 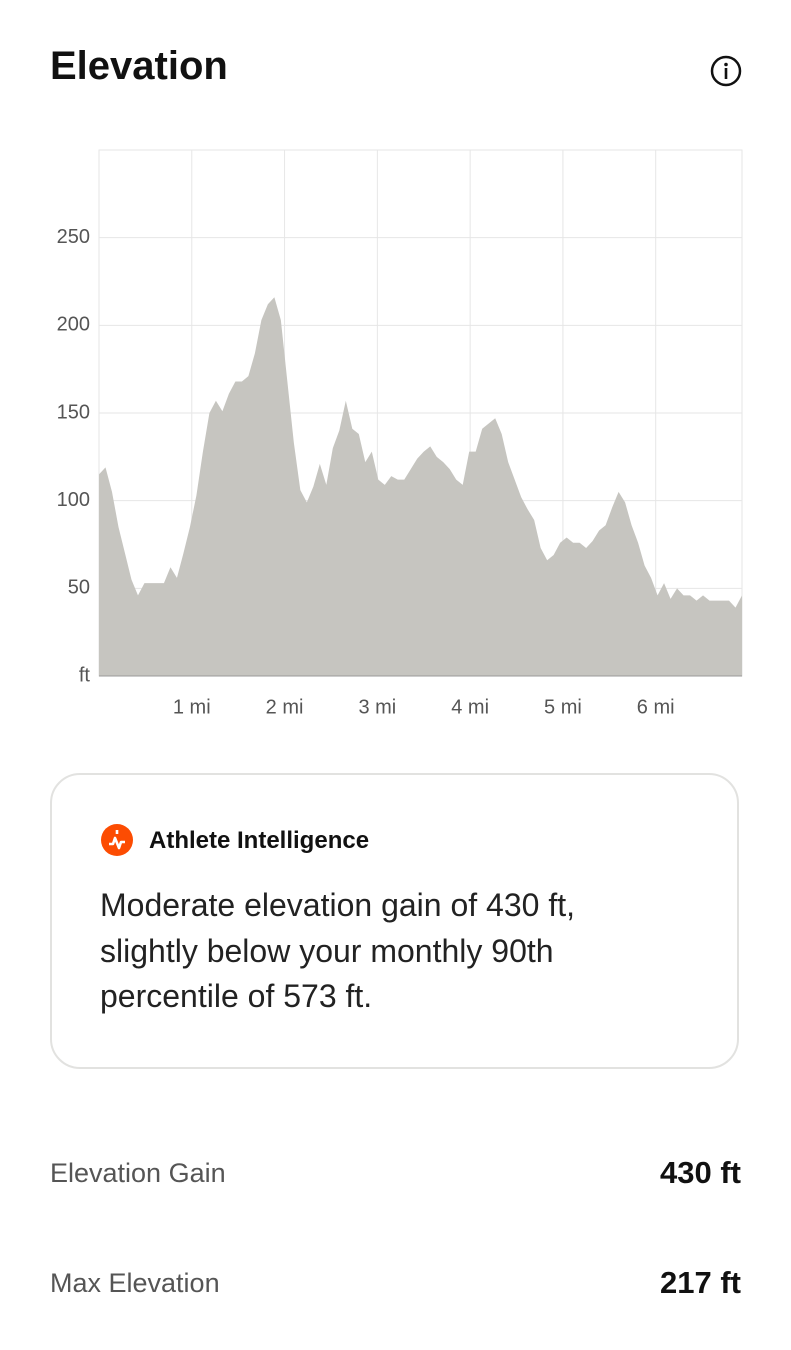 I want to click on x-tick-label: 6 mi, so click(x=656, y=707).